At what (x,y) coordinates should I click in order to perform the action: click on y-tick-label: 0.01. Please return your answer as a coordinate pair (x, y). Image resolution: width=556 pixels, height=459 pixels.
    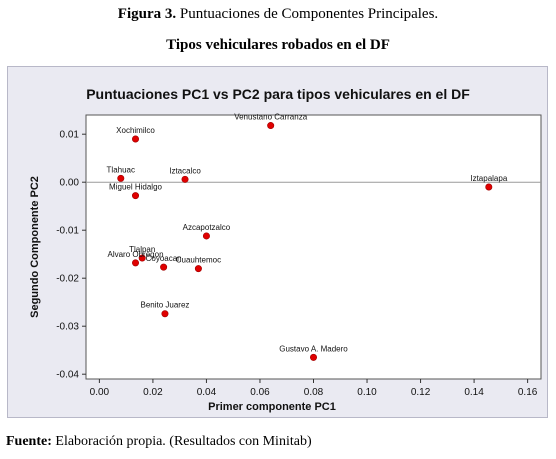
    Looking at the image, I should click on (70, 135).